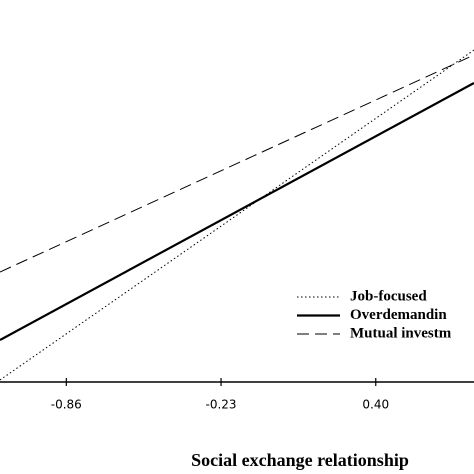  Describe the element at coordinates (66, 405) in the screenshot. I see `x-tick-label: -0.86` at that location.